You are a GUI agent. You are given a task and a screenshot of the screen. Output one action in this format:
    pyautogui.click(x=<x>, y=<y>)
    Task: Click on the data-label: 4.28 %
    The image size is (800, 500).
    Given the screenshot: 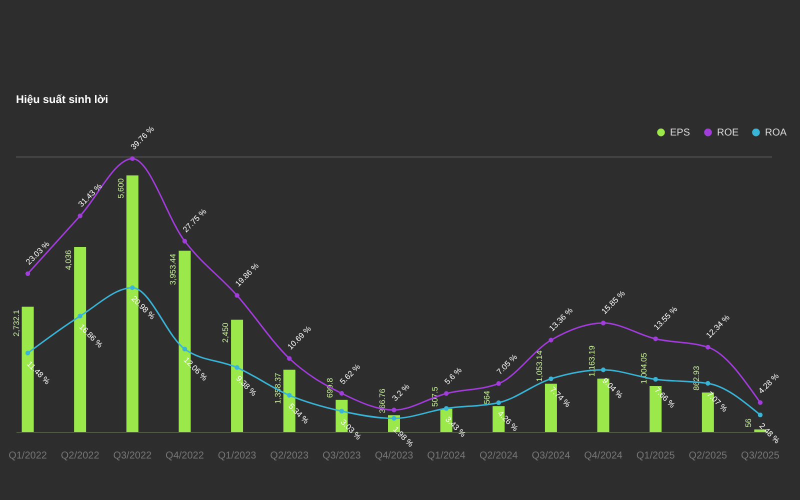 What is the action you would take?
    pyautogui.click(x=768, y=384)
    